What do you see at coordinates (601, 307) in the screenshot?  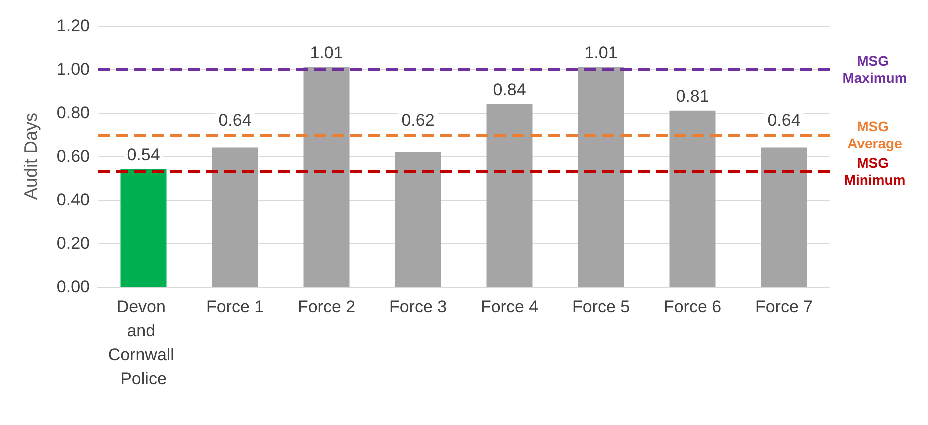 I see `x-tick-label: Force 5` at bounding box center [601, 307].